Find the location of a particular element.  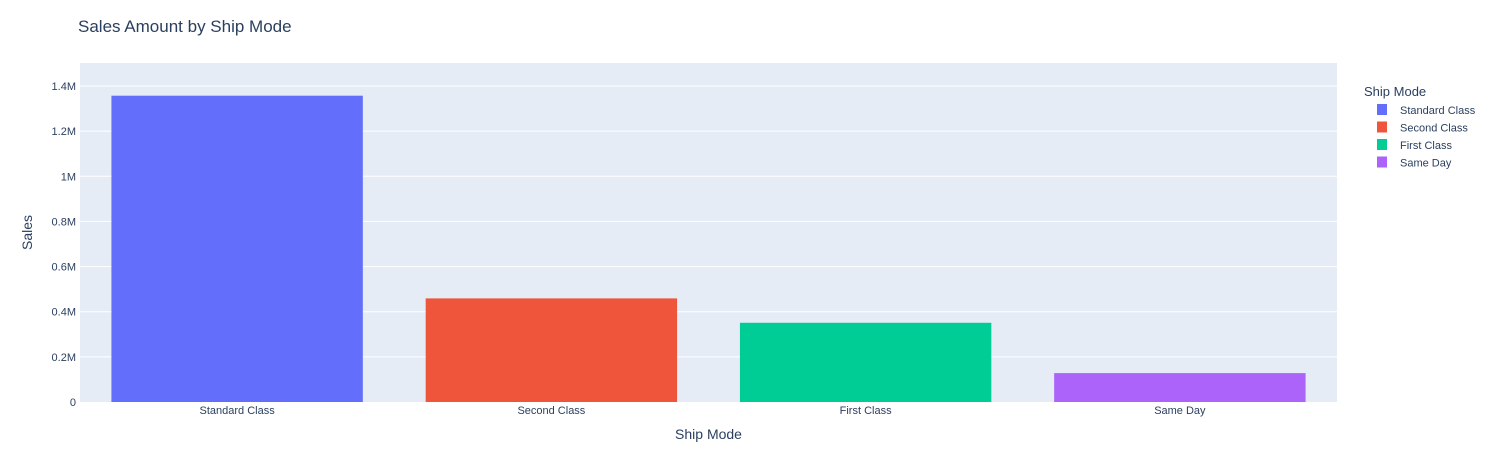

x-tick-label: Same Day is located at coordinates (1180, 411).